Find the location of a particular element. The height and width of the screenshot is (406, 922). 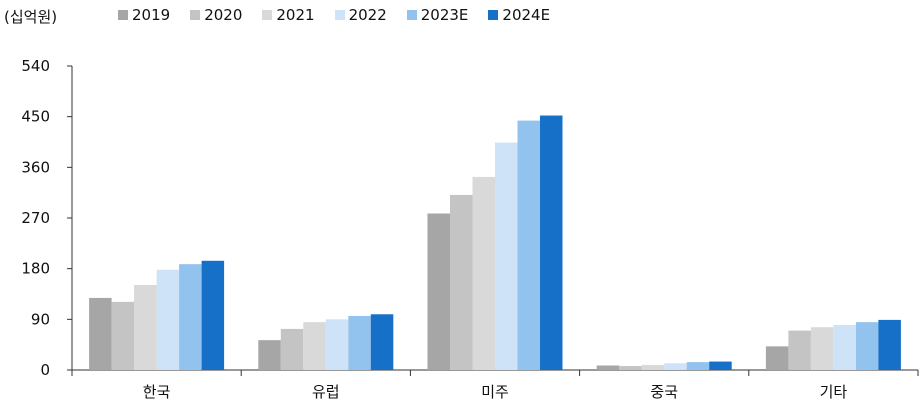

legend-item: 2024E is located at coordinates (519, 15).